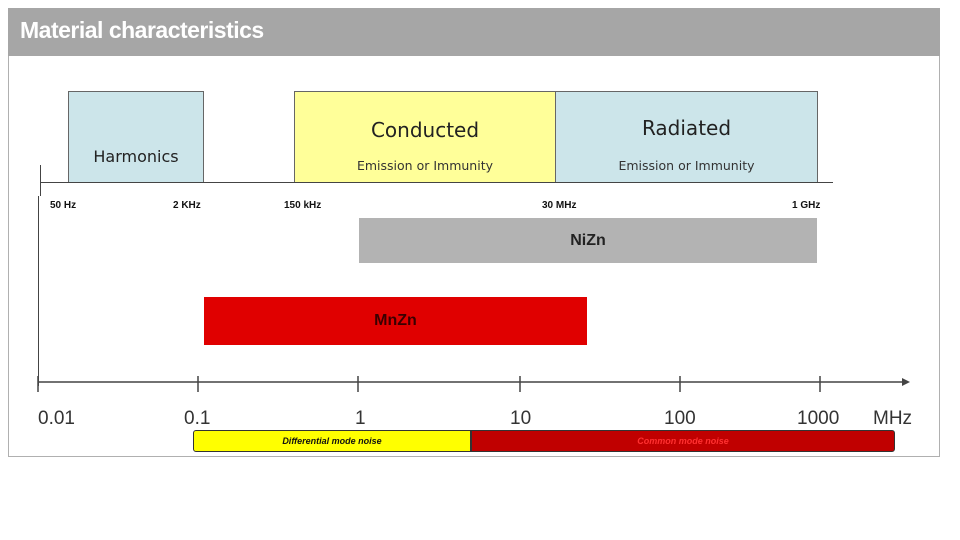 This screenshot has height=540, width=960. Describe the element at coordinates (906, 382) in the screenshot. I see `frequency-axis-arrow` at that location.